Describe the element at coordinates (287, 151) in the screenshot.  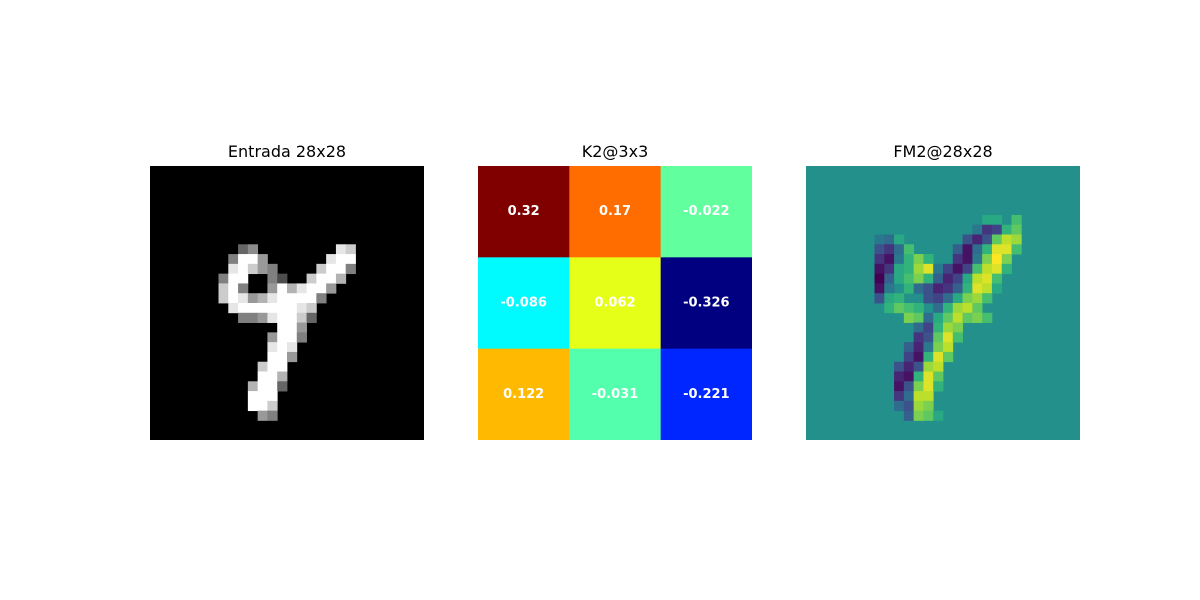
I see `input-title: Entrada 28x28` at that location.